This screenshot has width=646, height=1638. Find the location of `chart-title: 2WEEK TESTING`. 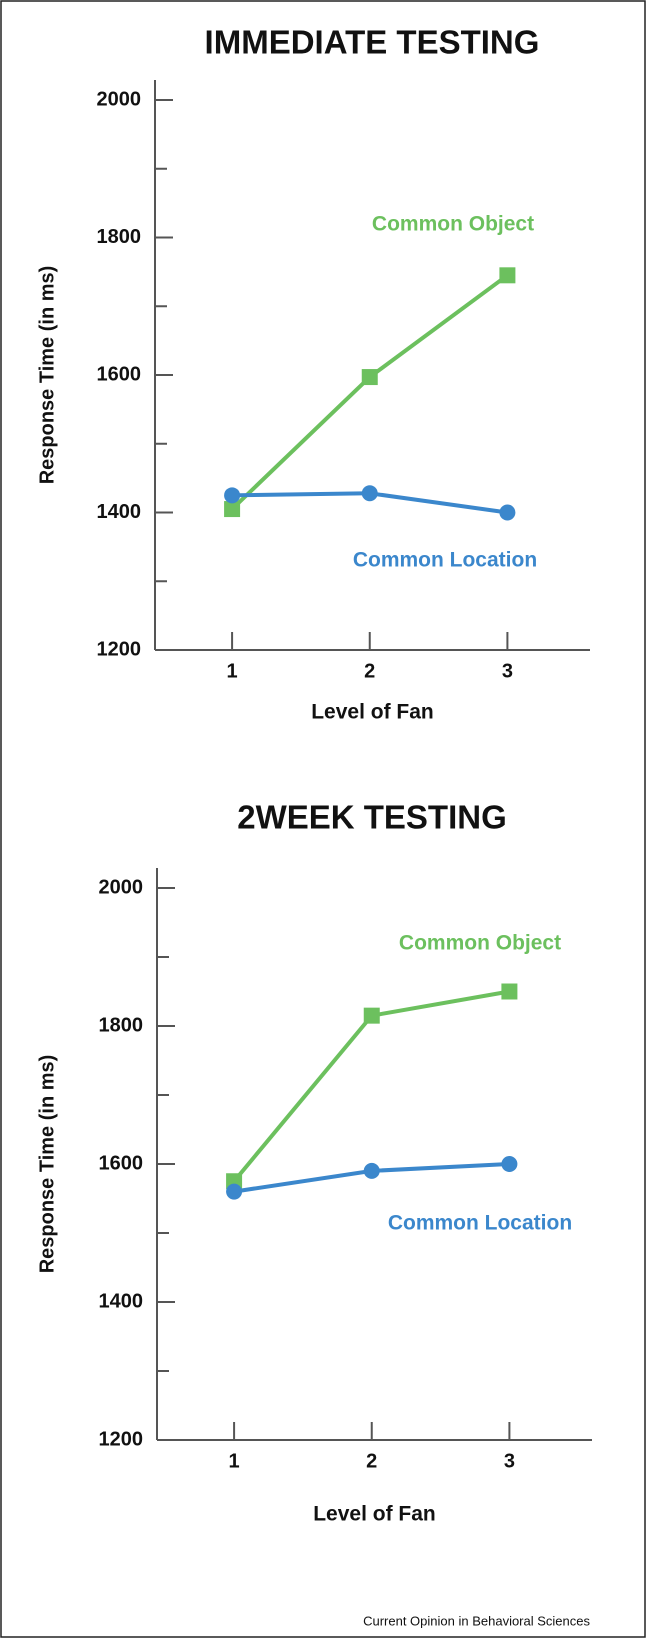

chart-title: 2WEEK TESTING is located at coordinates (372, 817).